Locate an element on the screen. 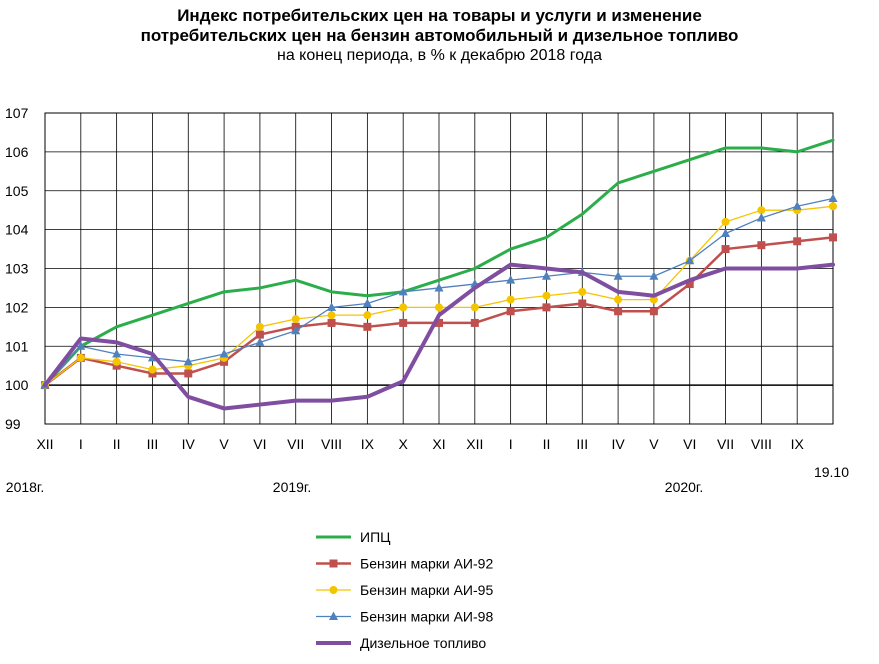  y-tick-label: 107 is located at coordinates (17, 113).